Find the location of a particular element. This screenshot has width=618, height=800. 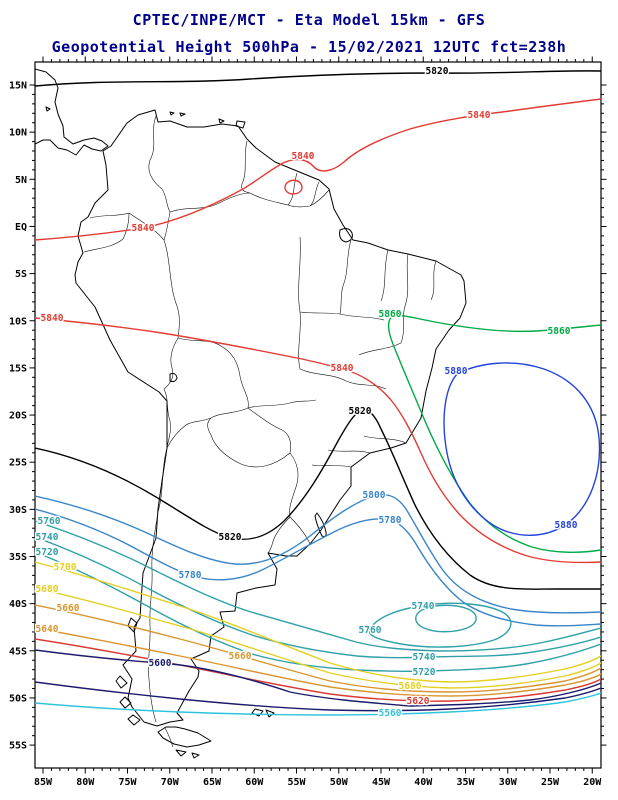

contour-5740-closed is located at coordinates (446, 618).